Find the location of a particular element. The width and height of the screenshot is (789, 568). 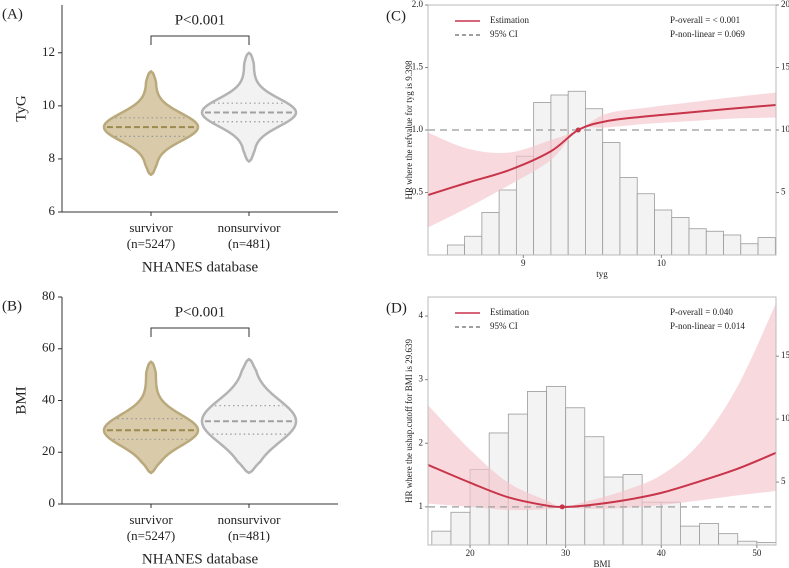

x-tick-label: 20 is located at coordinates (471, 553).